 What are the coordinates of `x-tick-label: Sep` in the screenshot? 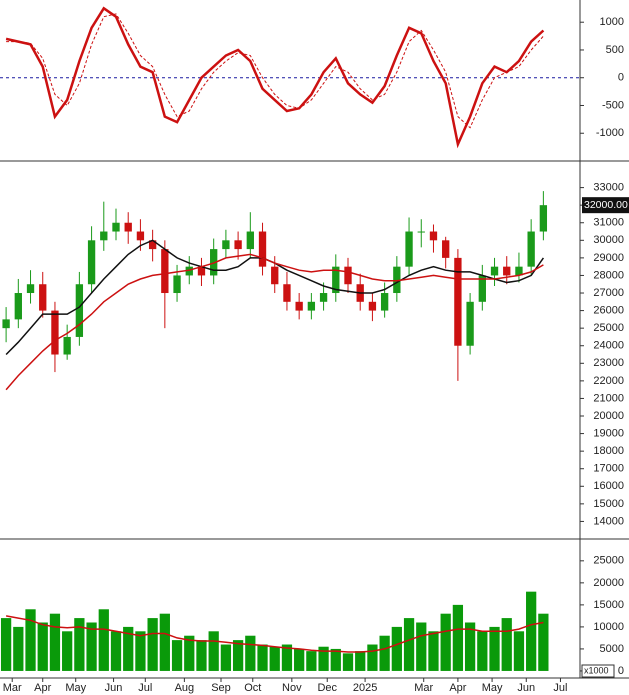 It's located at (221, 688).